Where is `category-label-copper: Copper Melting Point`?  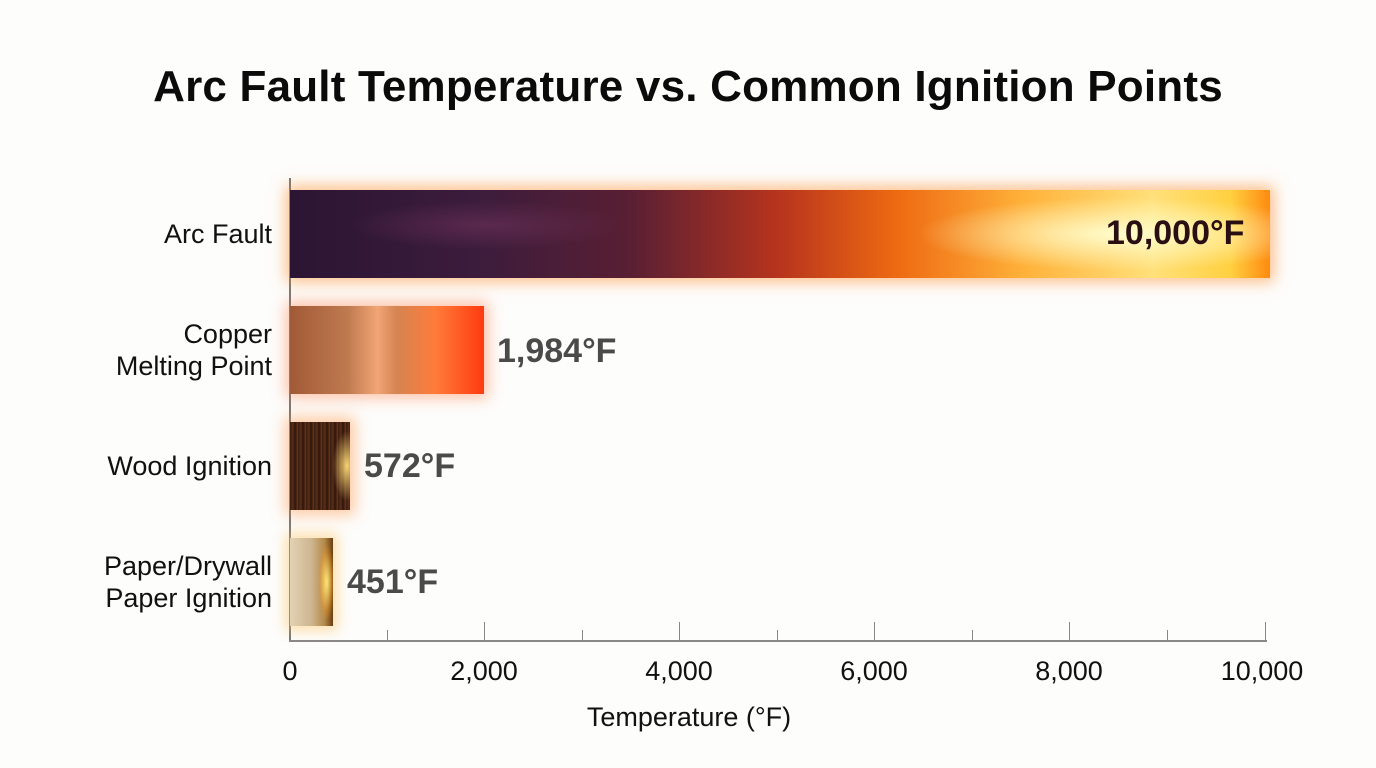
category-label-copper: Copper Melting Point is located at coordinates (193, 350).